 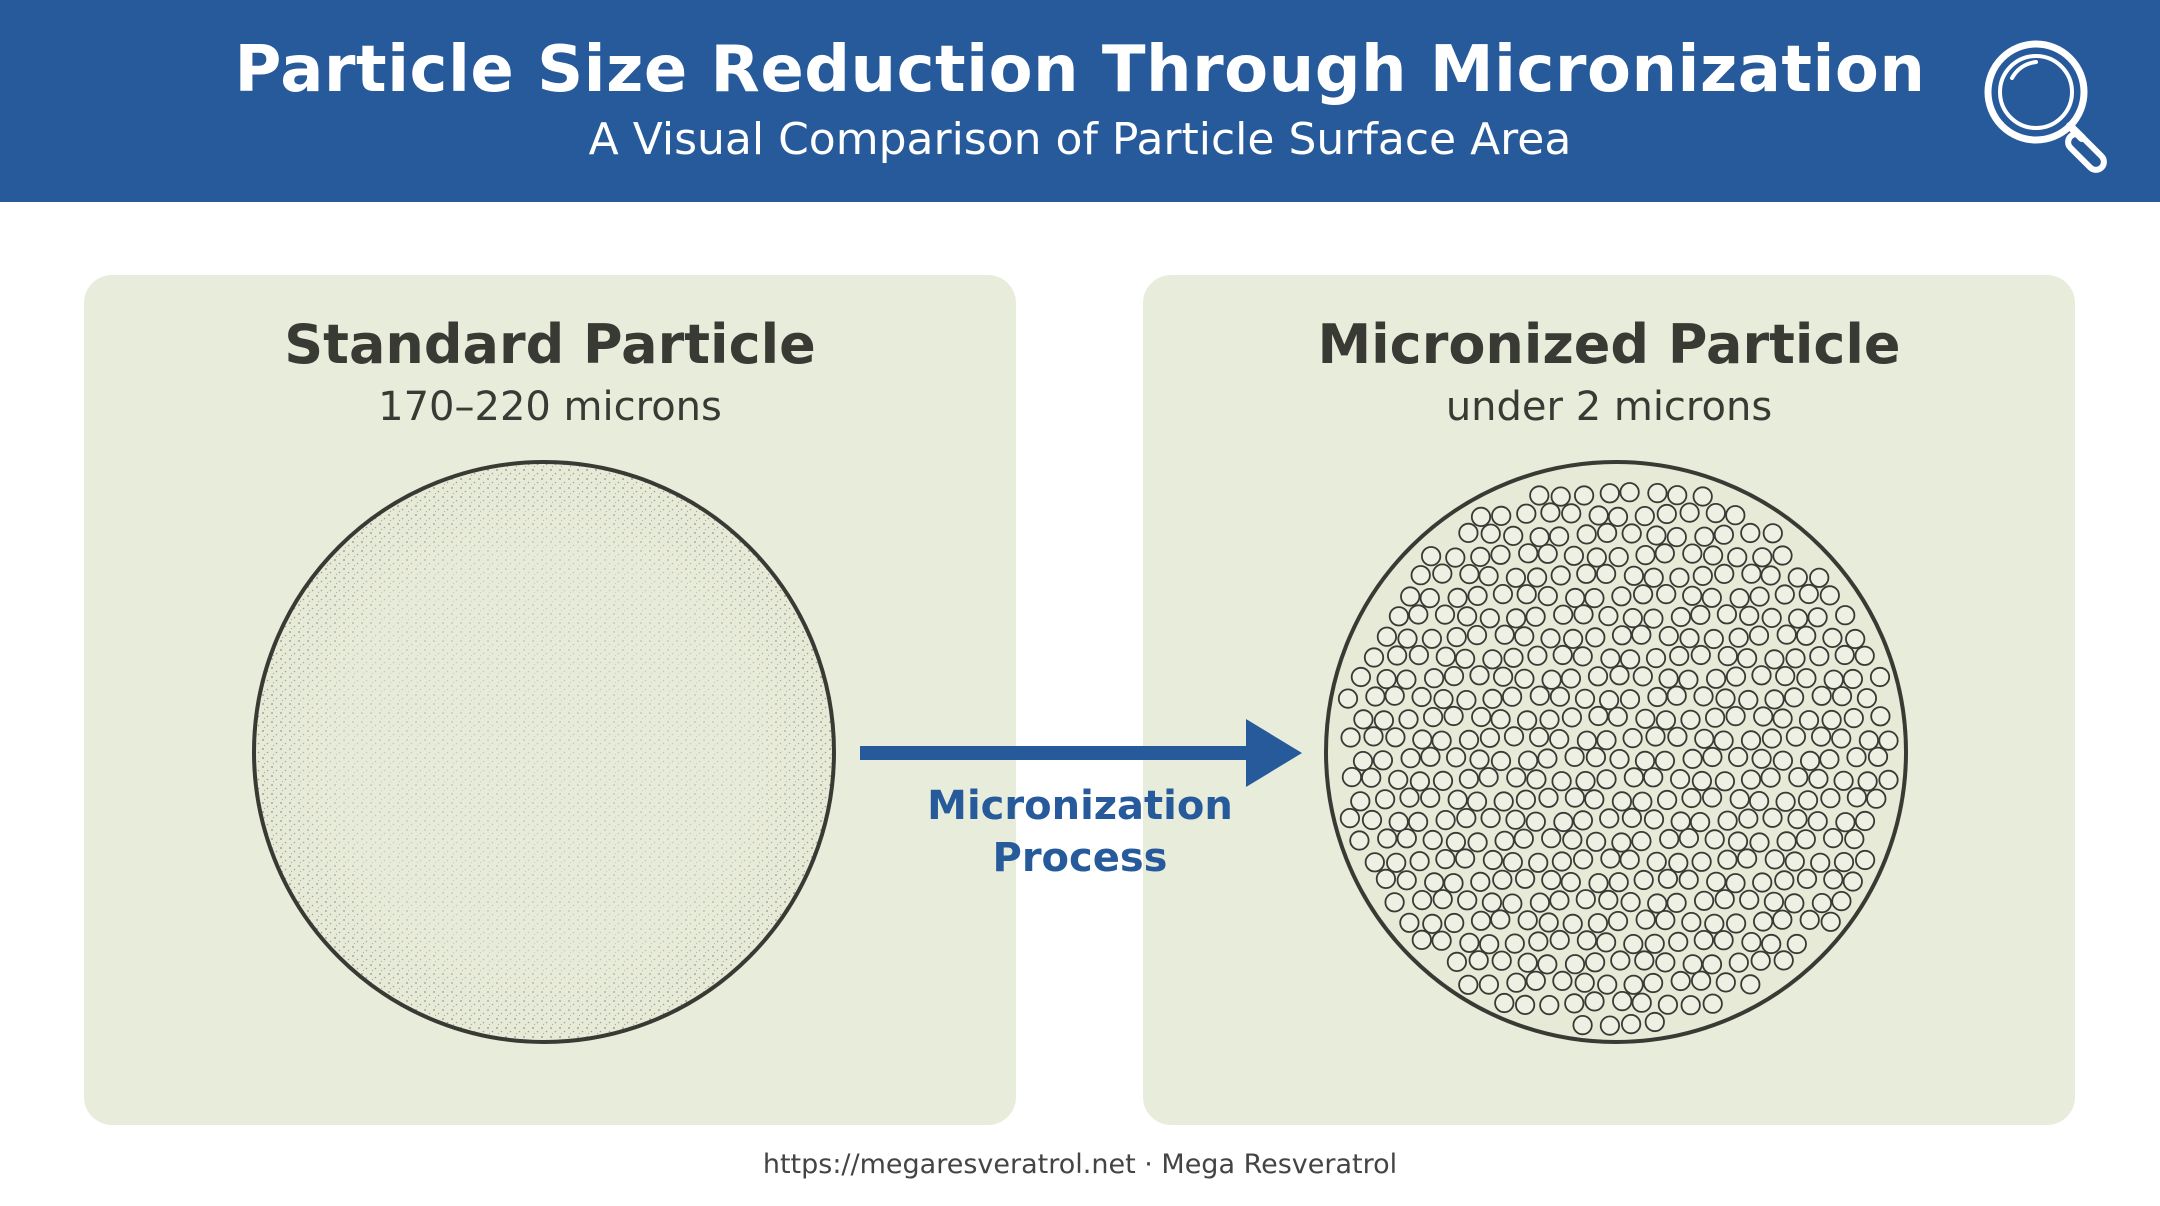 What do you see at coordinates (2045, 106) in the screenshot?
I see `magnifying-glass-icon` at bounding box center [2045, 106].